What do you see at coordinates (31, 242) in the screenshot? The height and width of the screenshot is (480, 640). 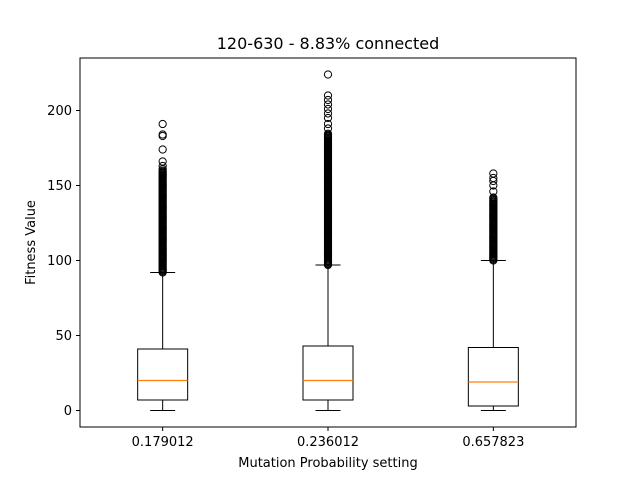 I see `y-axis-label: Fitness Value` at bounding box center [31, 242].